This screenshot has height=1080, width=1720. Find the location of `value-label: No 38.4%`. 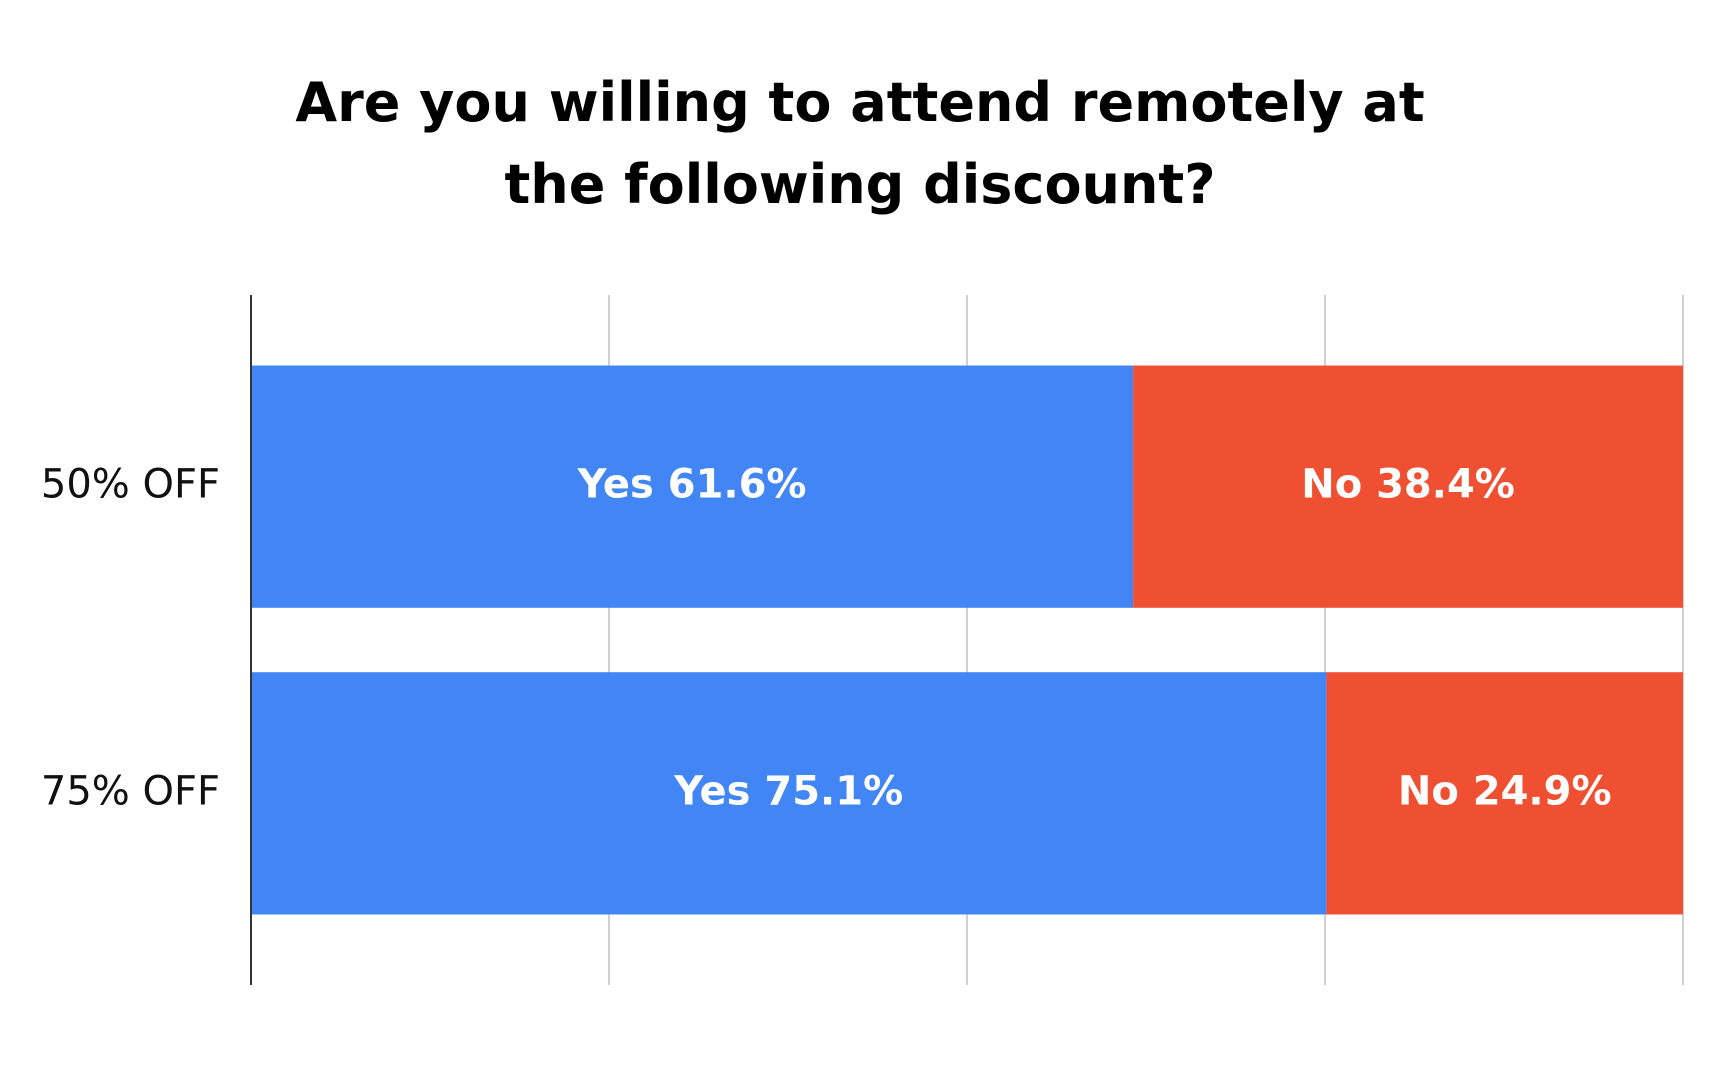

value-label: No 38.4% is located at coordinates (1408, 485).